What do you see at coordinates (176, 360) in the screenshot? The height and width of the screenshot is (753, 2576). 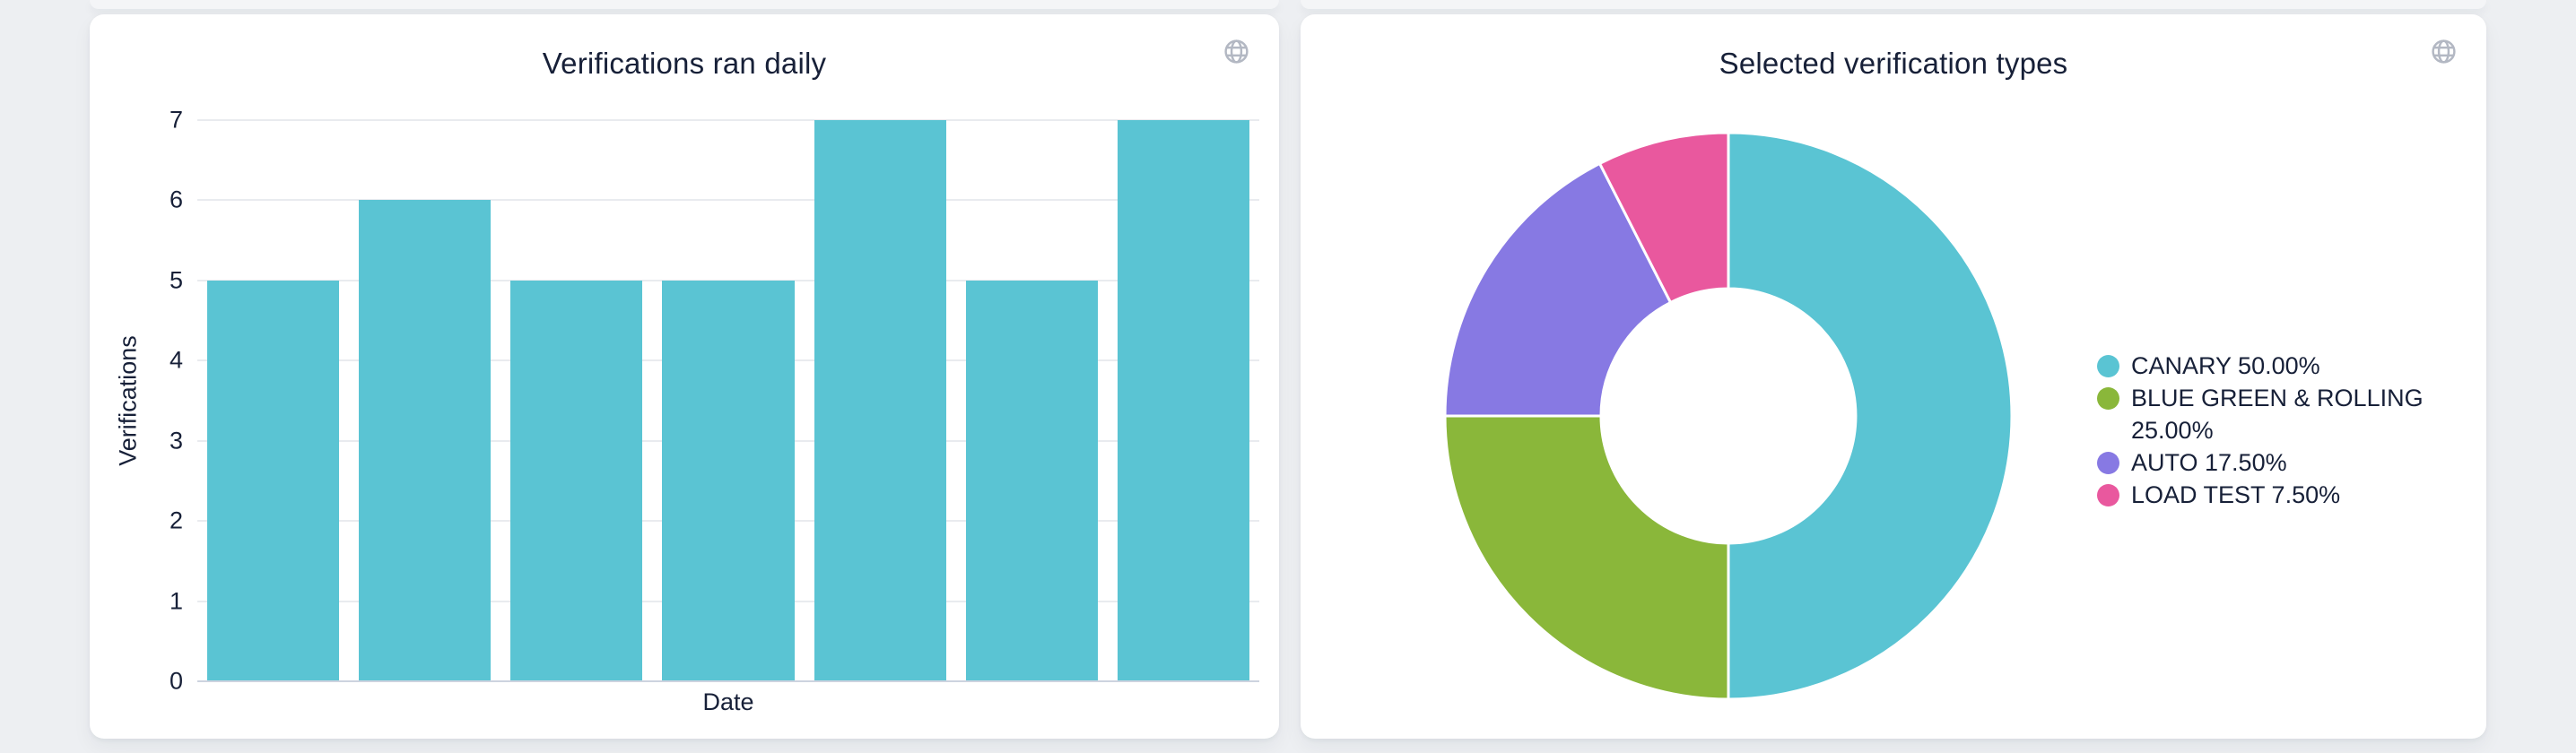 I see `y-tick-label: 4` at bounding box center [176, 360].